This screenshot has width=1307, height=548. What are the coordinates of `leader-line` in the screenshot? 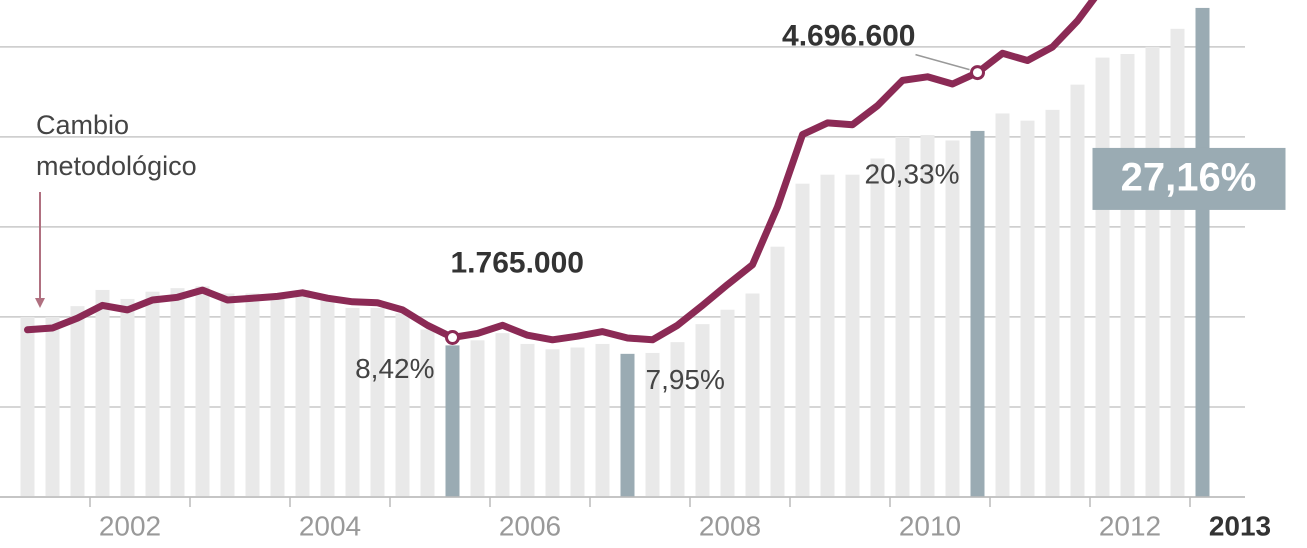 It's located at (942, 62).